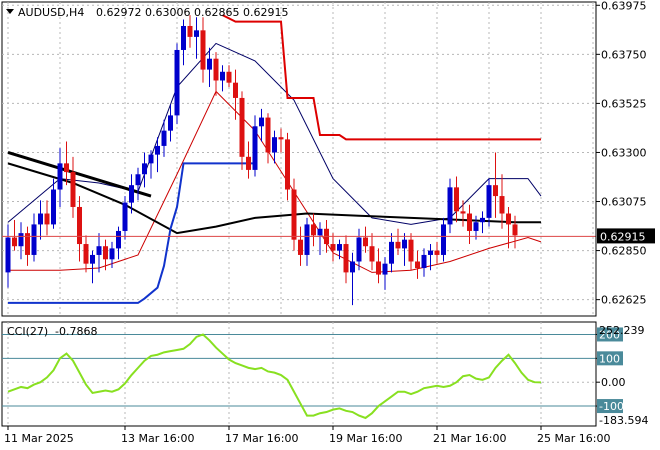  I want to click on cci-header: CCI(27) -0.7868, so click(52, 331).